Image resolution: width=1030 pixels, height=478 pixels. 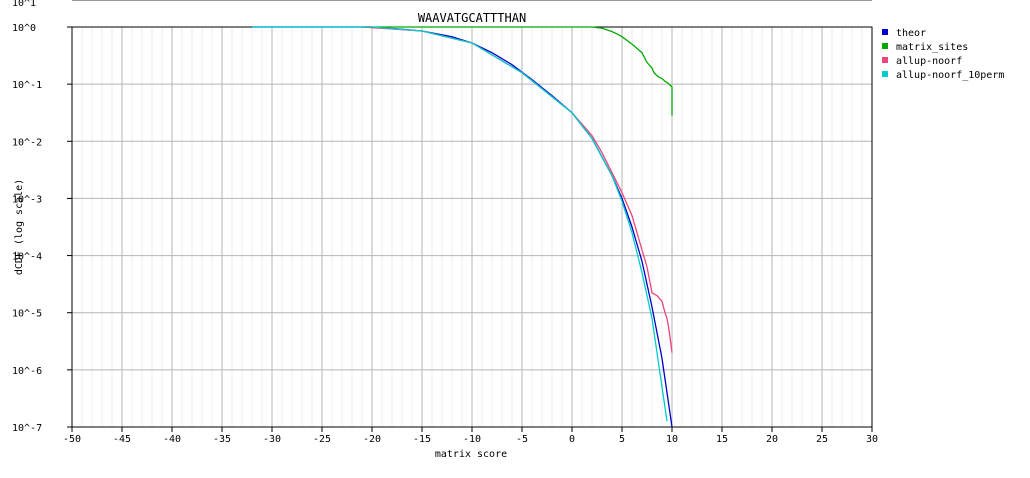 I want to click on legend-label: theor, so click(x=911, y=33).